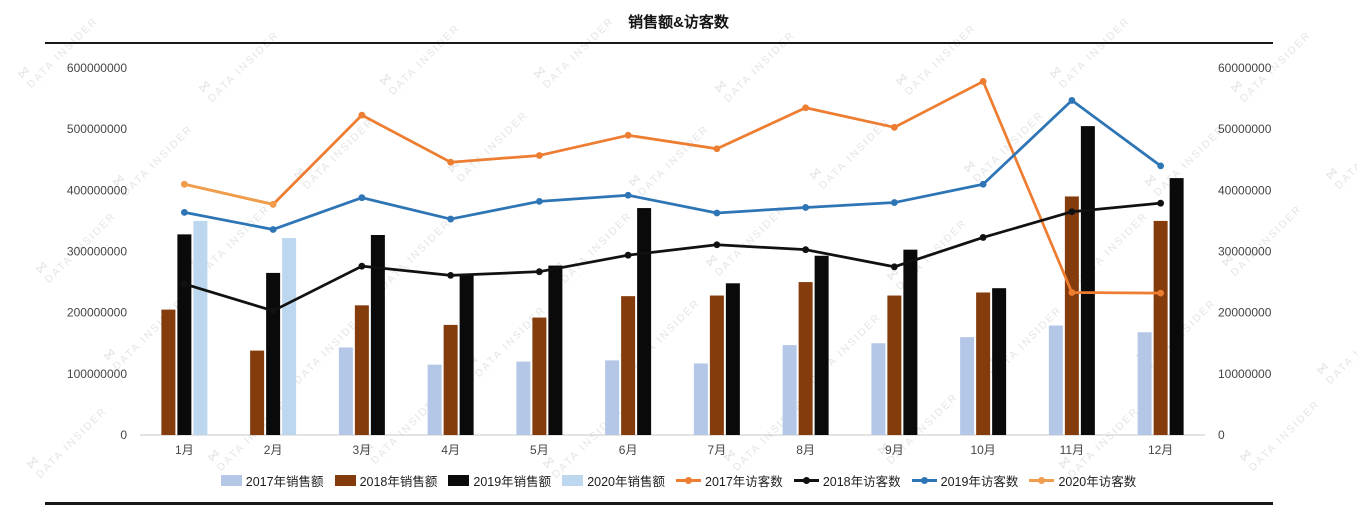  Describe the element at coordinates (284, 482) in the screenshot. I see `legend-label: 2017年销售额` at that location.